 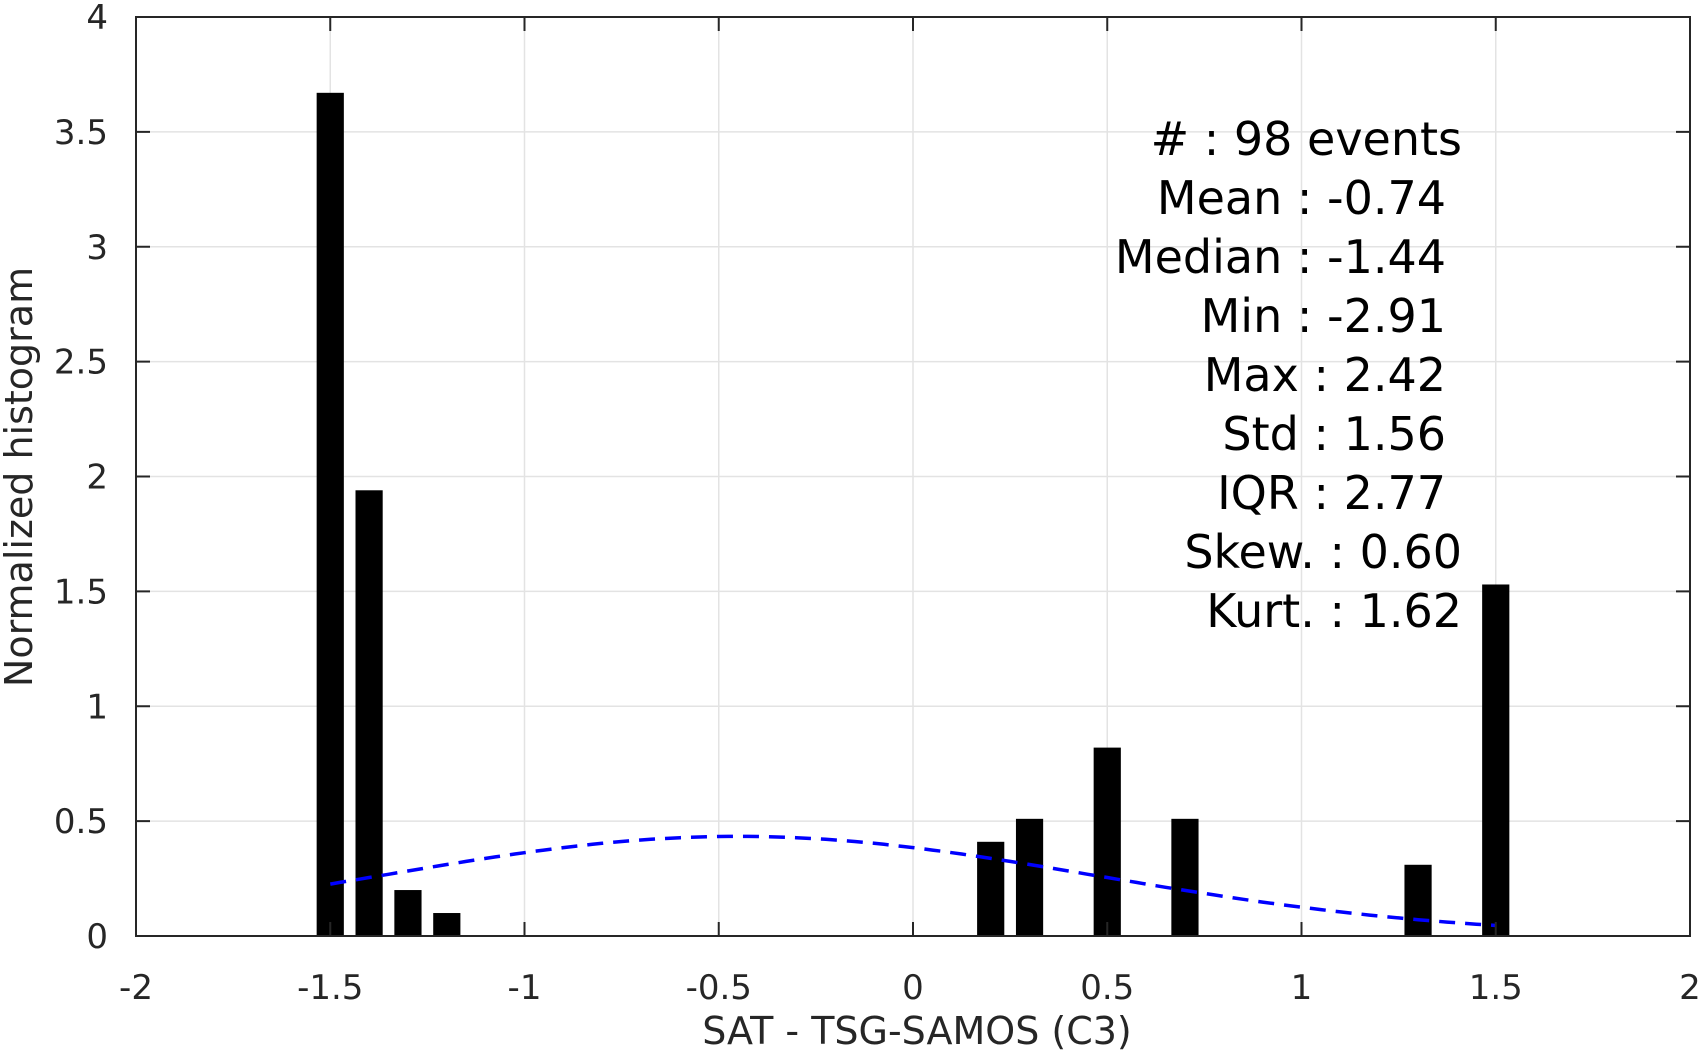 I want to click on x-tick-label: 2, so click(x=1690, y=988).